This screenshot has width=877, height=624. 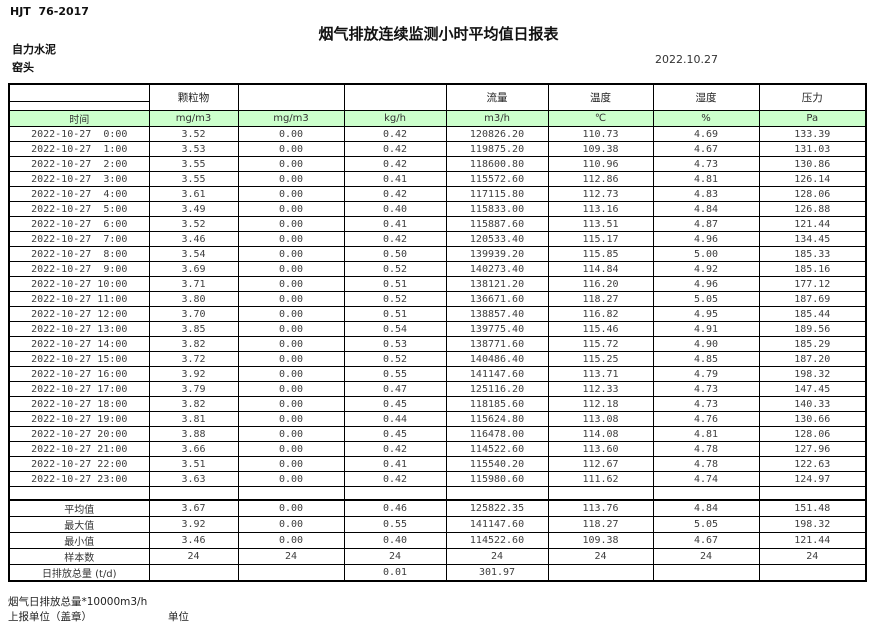 I want to click on value-cell: 112.73, so click(x=600, y=194).